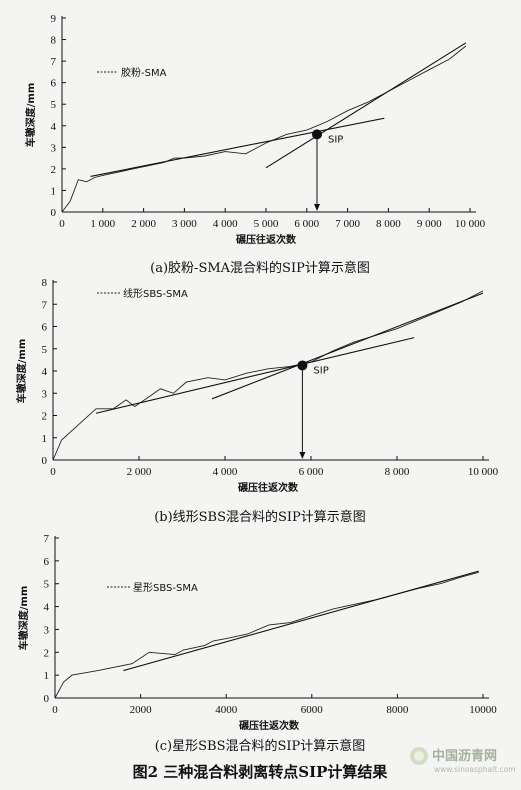 The image size is (521, 790). What do you see at coordinates (260, 268) in the screenshot?
I see `panel-caption: (a)胶粉-SMA混合料的SIP计算示意图` at bounding box center [260, 268].